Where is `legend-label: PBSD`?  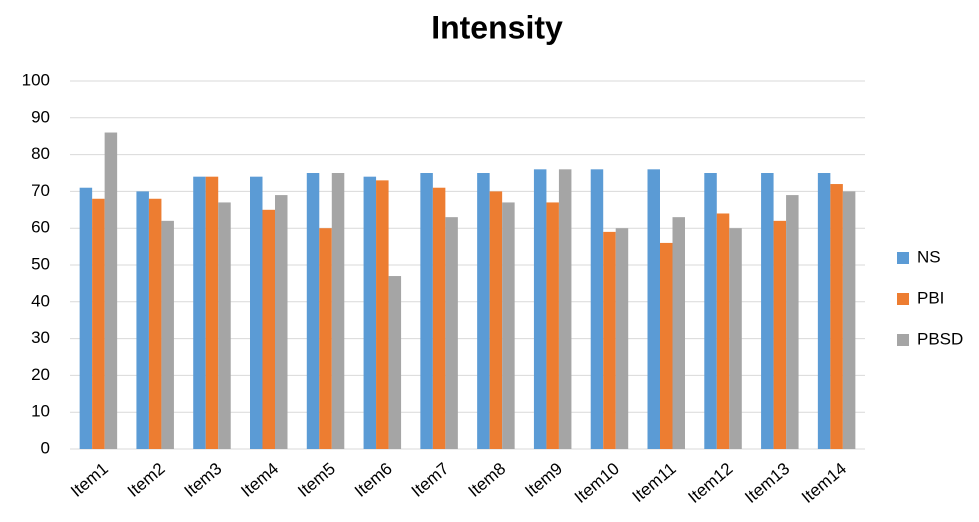 legend-label: PBSD is located at coordinates (940, 338).